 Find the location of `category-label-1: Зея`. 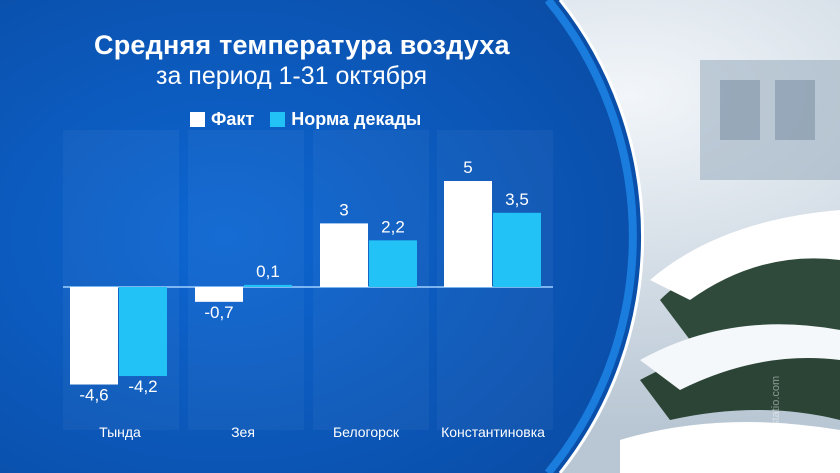

category-label-1: Зея is located at coordinates (243, 432).